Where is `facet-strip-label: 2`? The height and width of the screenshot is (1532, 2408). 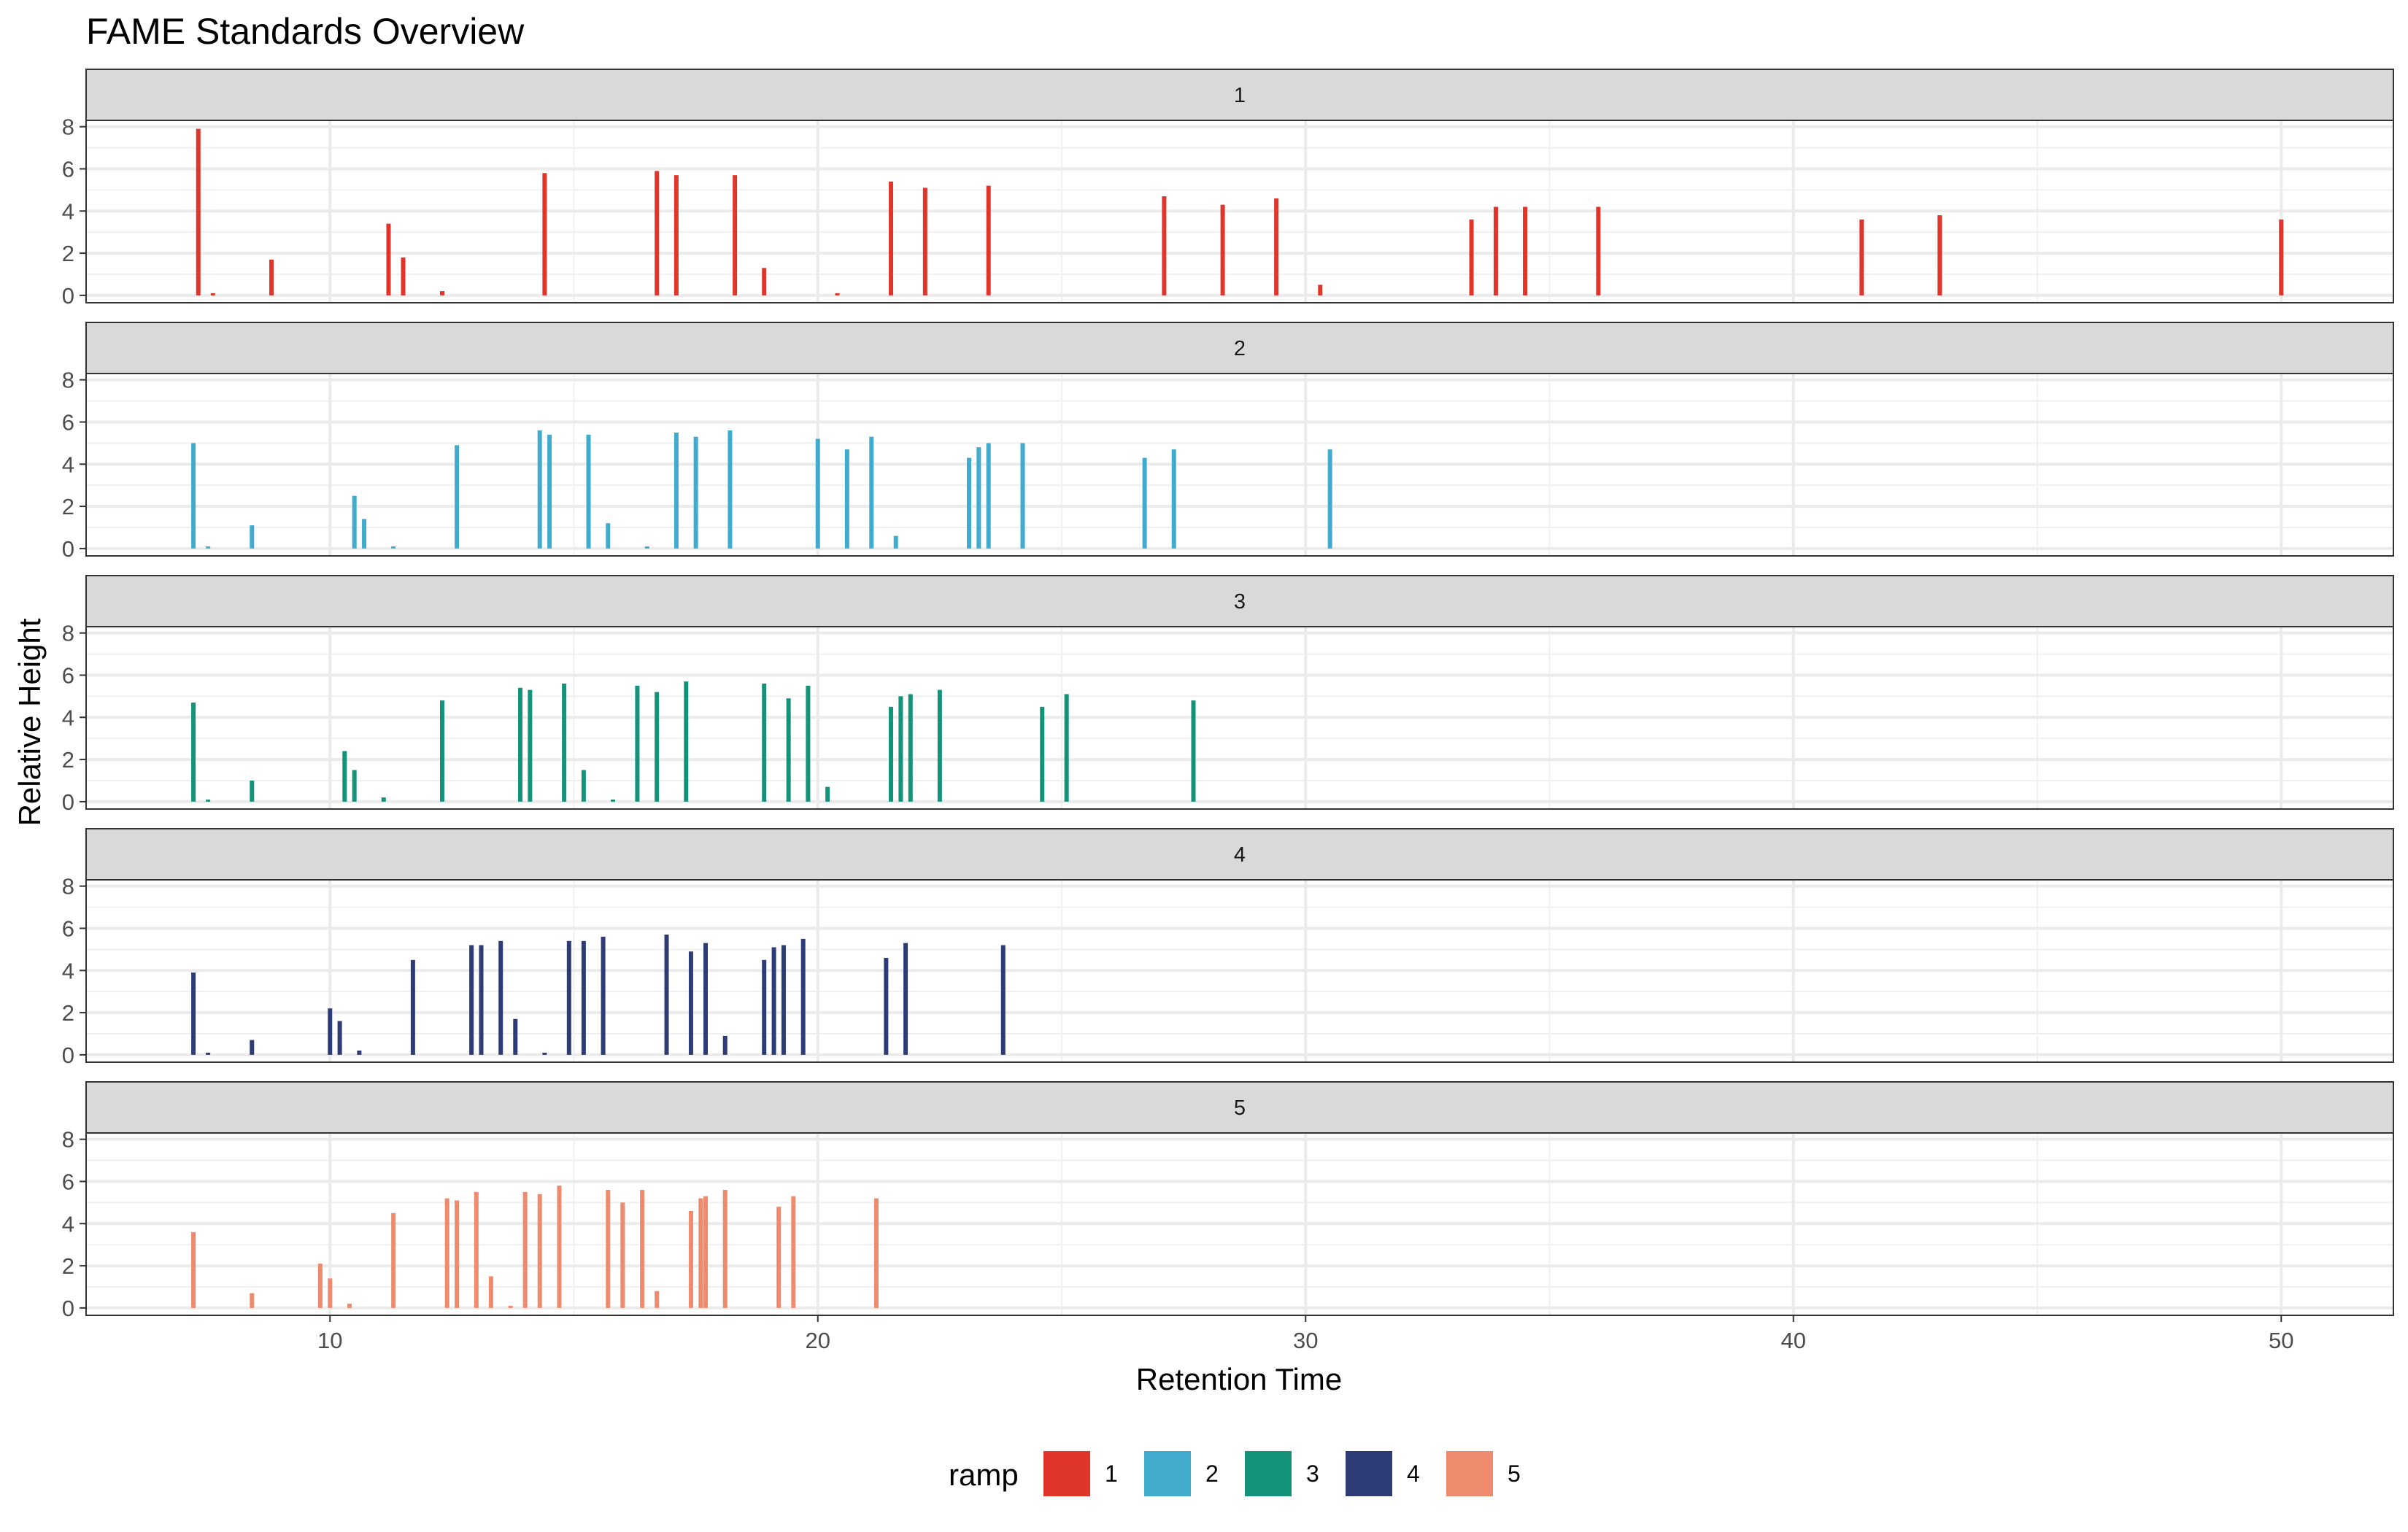 facet-strip-label: 2 is located at coordinates (1240, 348).